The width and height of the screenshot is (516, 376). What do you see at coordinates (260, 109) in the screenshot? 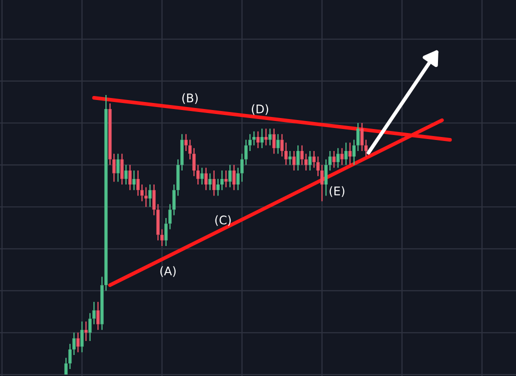
I see `annotation: (D)` at bounding box center [260, 109].